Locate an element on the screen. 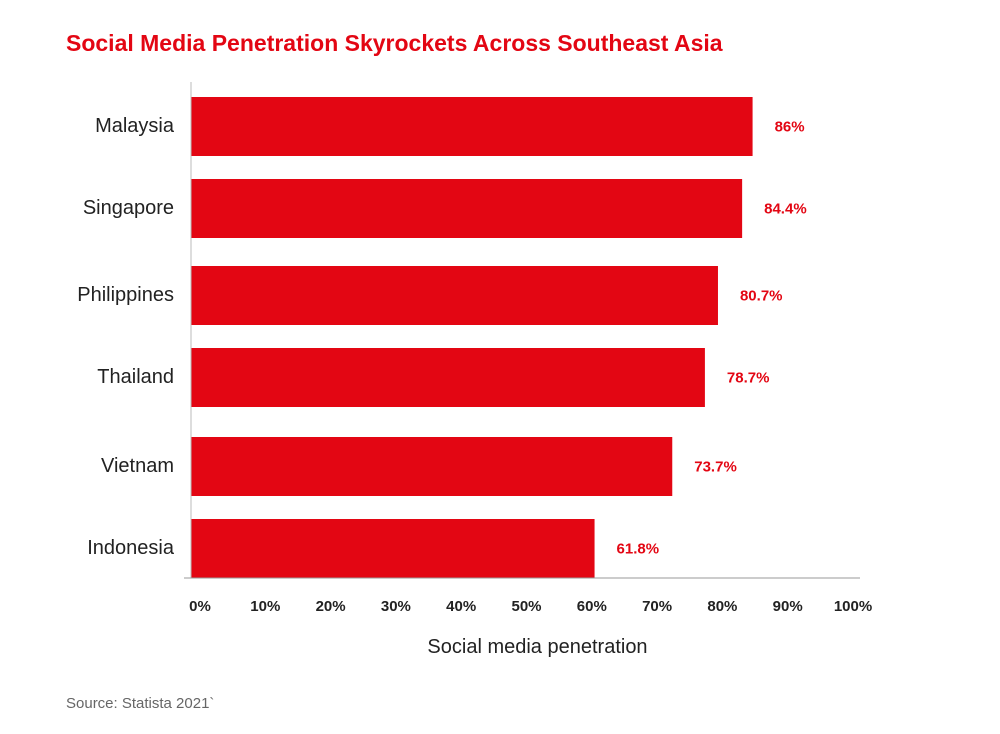 The height and width of the screenshot is (734, 1000). x-tick-label: 10% is located at coordinates (265, 606).